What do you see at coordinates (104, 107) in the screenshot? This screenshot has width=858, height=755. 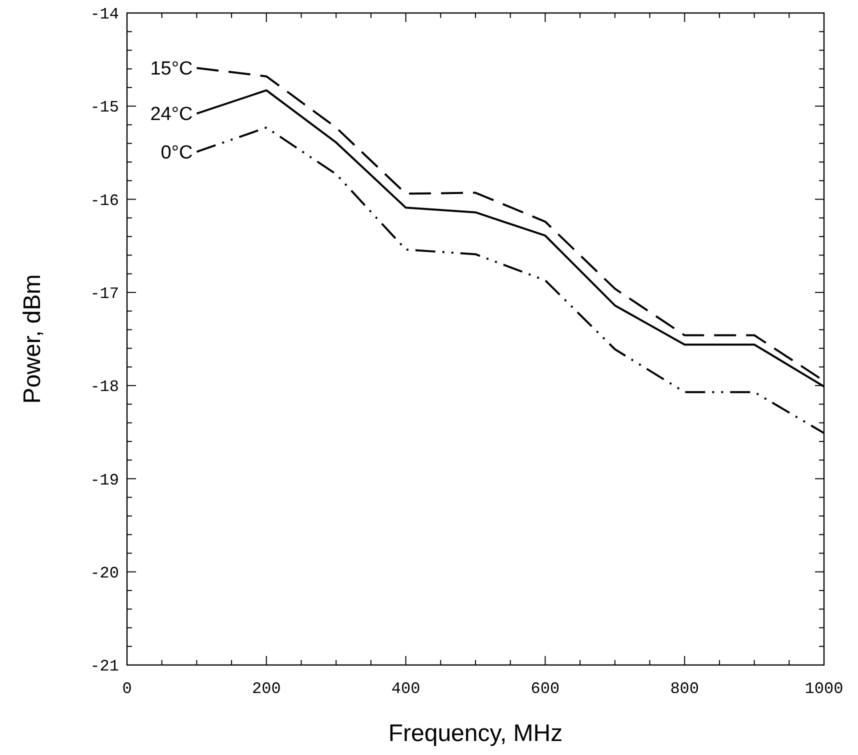 I see `y-tick-label: -15` at bounding box center [104, 107].